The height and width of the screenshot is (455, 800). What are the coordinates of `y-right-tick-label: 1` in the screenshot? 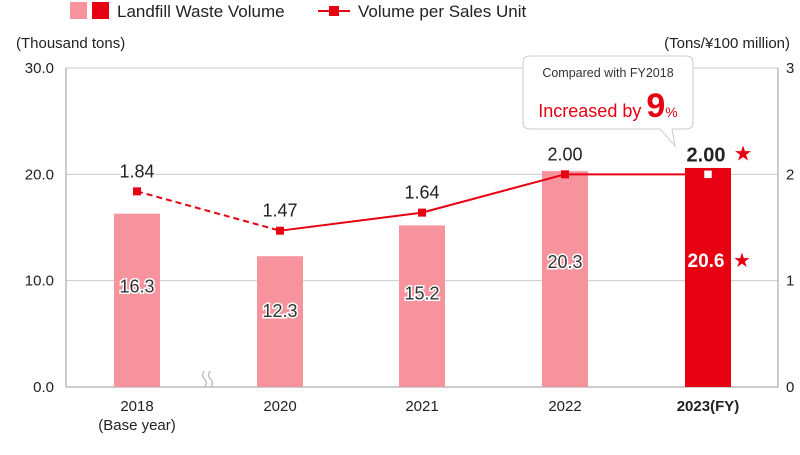 It's located at (790, 281).